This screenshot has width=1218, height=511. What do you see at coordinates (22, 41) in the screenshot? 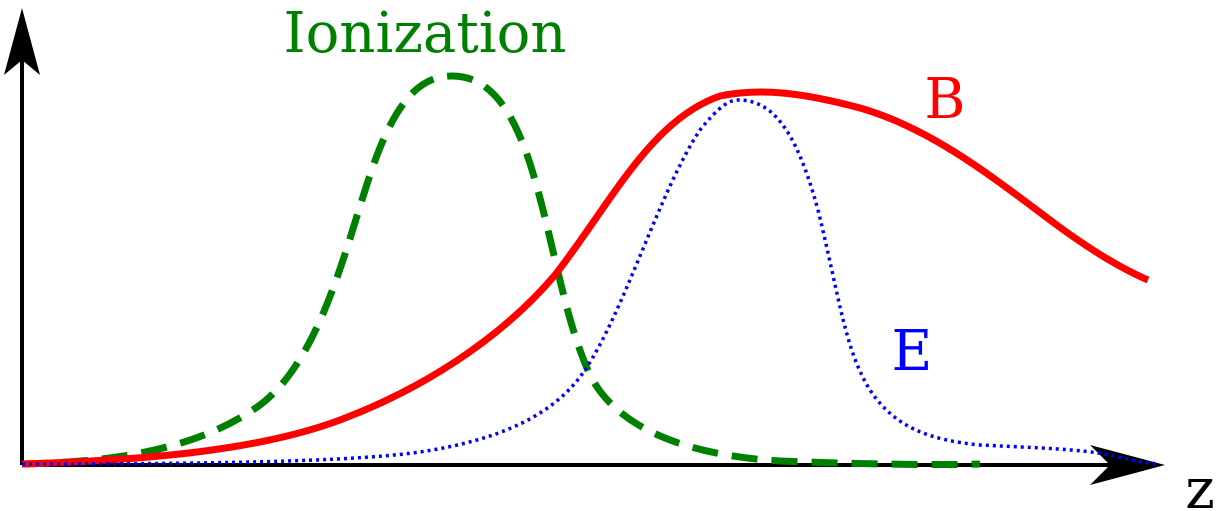
I see `y-axis-arrowhead` at bounding box center [22, 41].